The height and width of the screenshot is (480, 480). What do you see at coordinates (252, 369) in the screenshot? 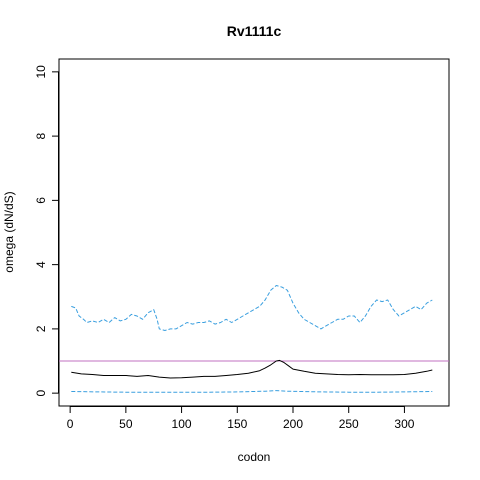
I see `mean-series-line` at bounding box center [252, 369].